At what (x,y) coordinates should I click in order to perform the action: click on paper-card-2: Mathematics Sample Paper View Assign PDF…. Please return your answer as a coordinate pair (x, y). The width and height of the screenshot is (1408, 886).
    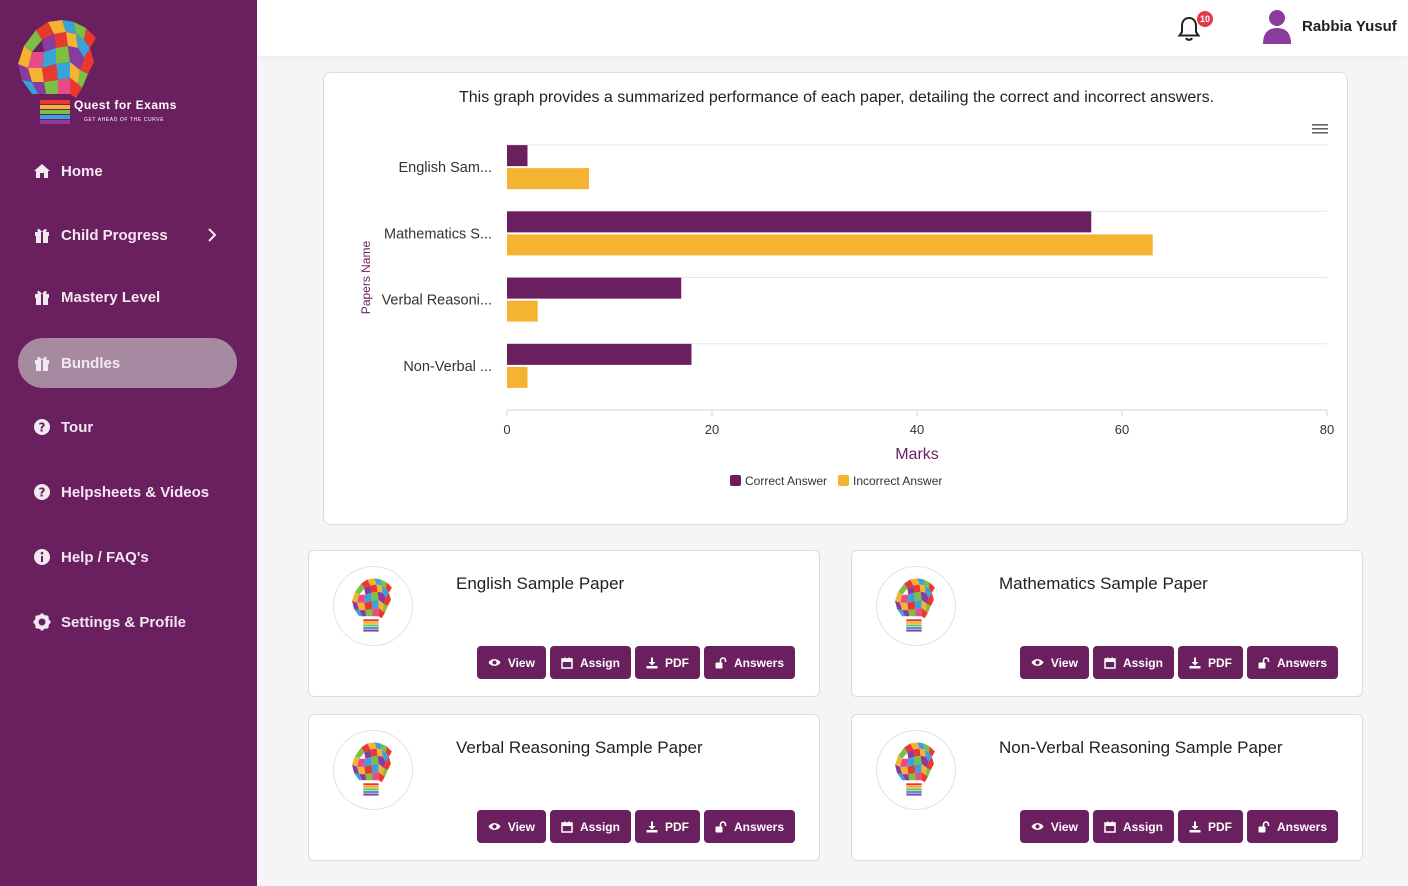
    Looking at the image, I should click on (1107, 623).